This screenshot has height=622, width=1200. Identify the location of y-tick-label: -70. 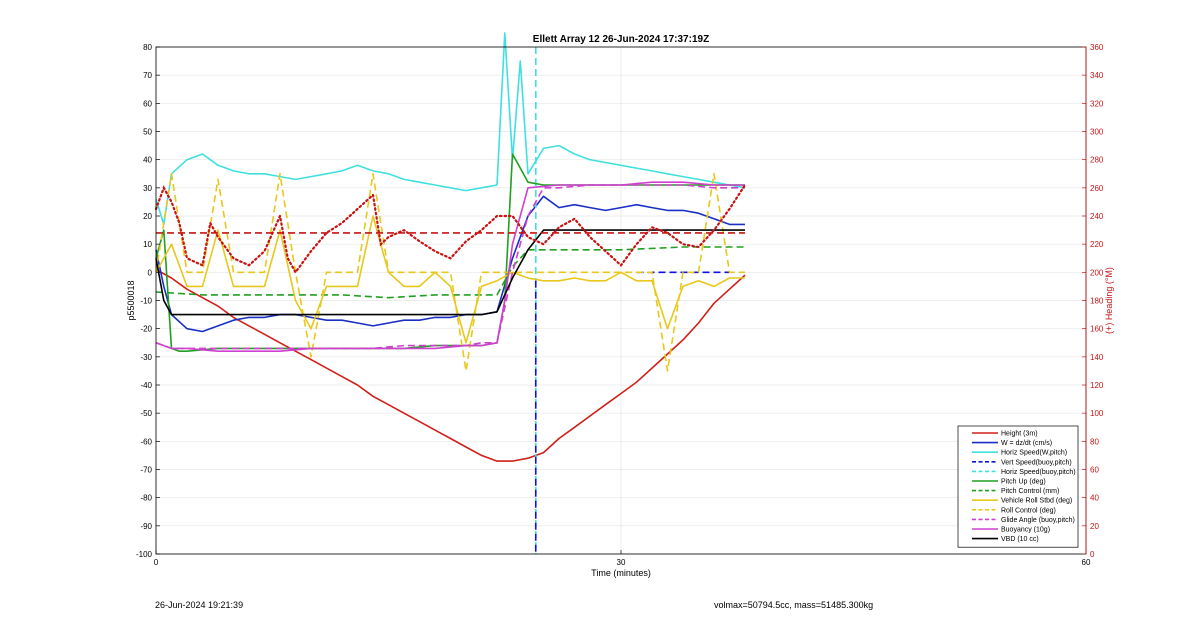
(146, 470).